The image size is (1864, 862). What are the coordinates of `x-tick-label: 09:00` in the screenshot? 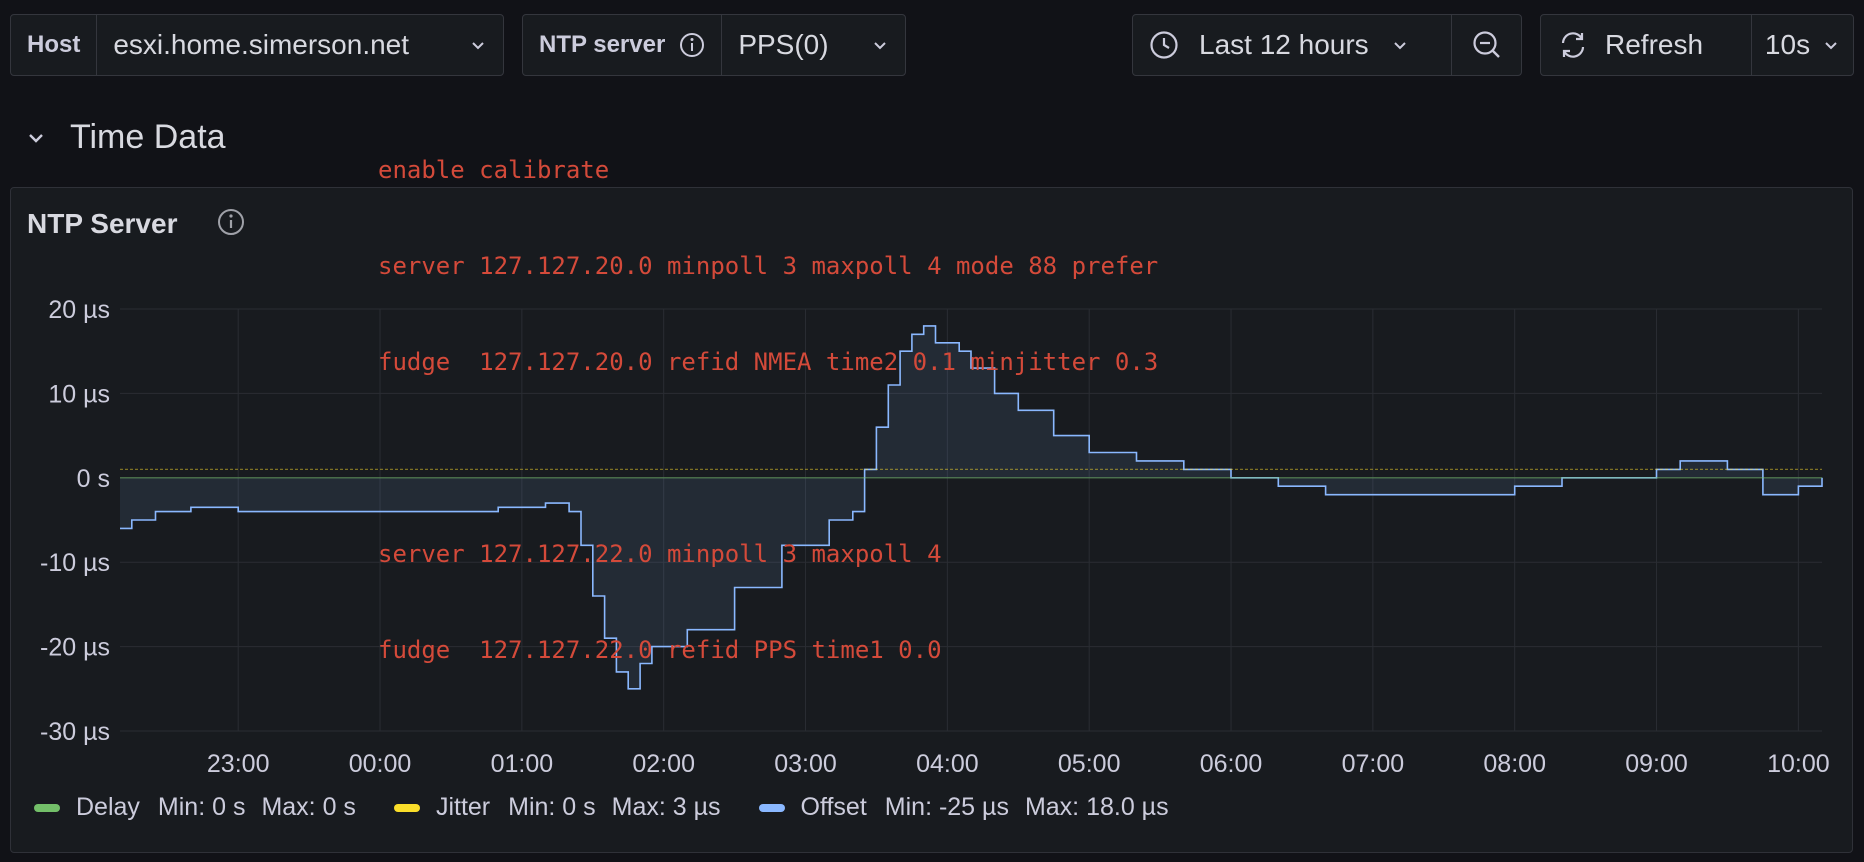 It's located at (1656, 764).